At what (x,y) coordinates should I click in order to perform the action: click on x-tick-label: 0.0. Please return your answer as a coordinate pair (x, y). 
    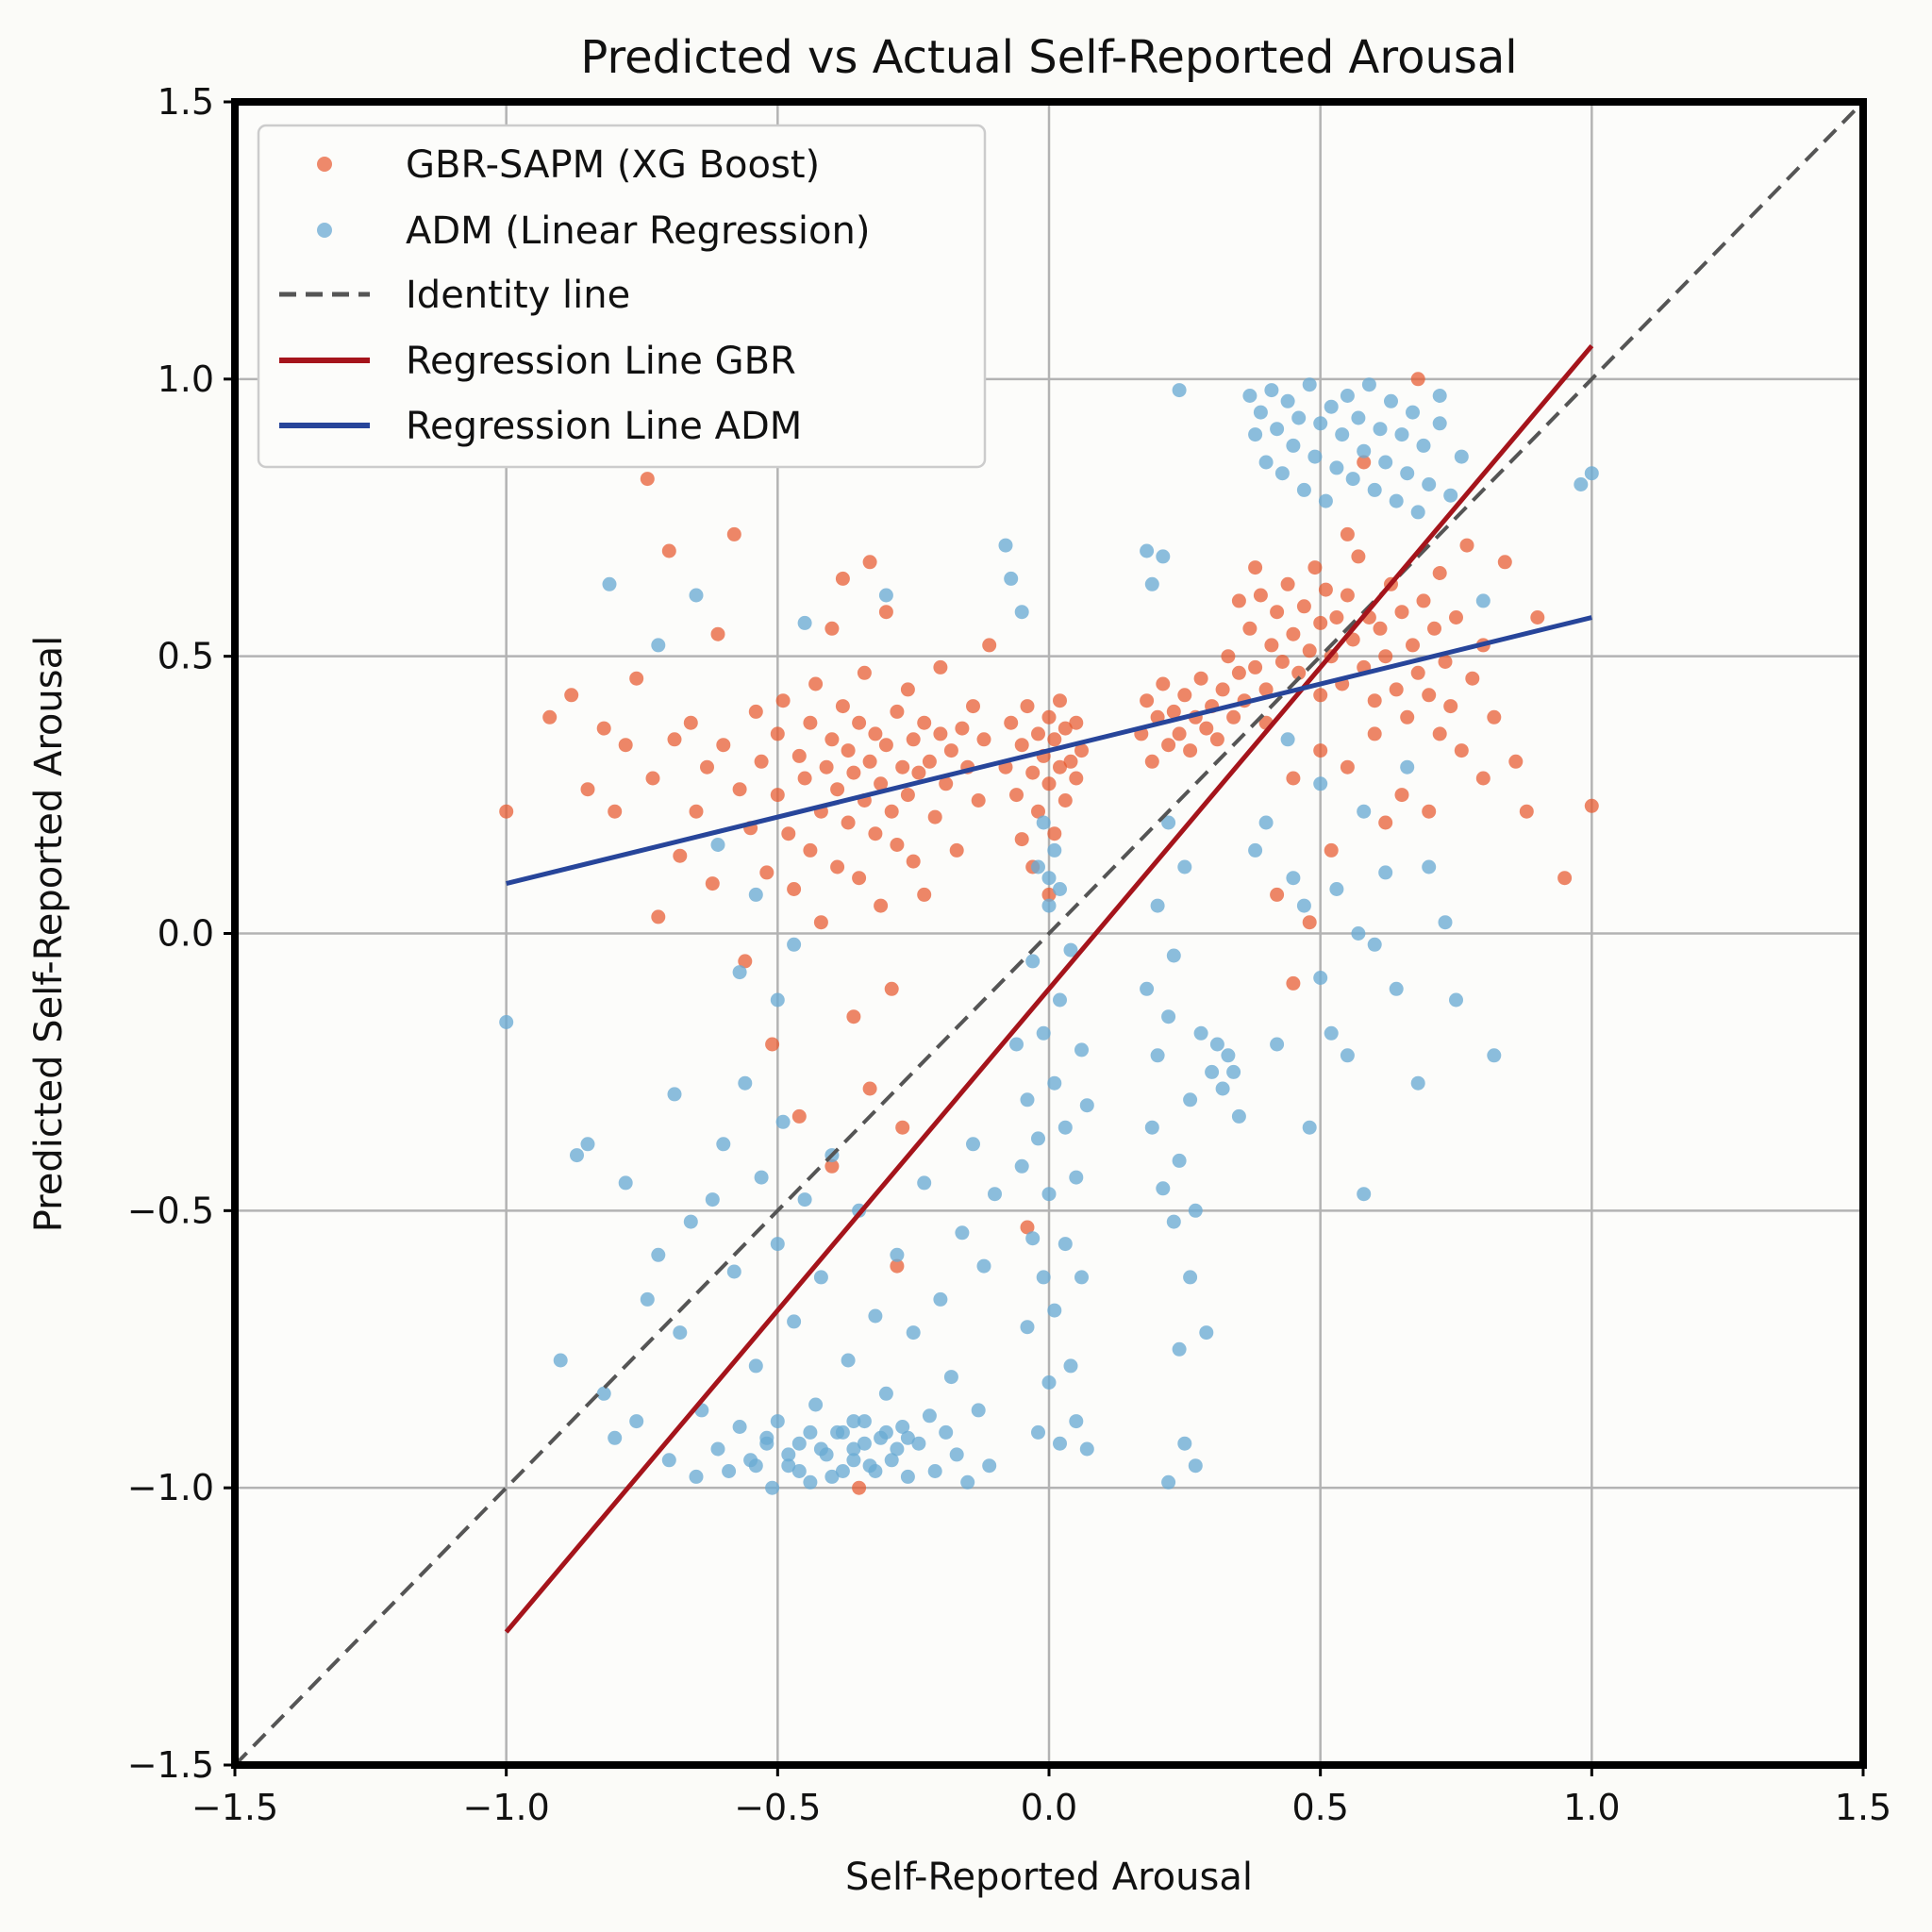
    Looking at the image, I should click on (1049, 1807).